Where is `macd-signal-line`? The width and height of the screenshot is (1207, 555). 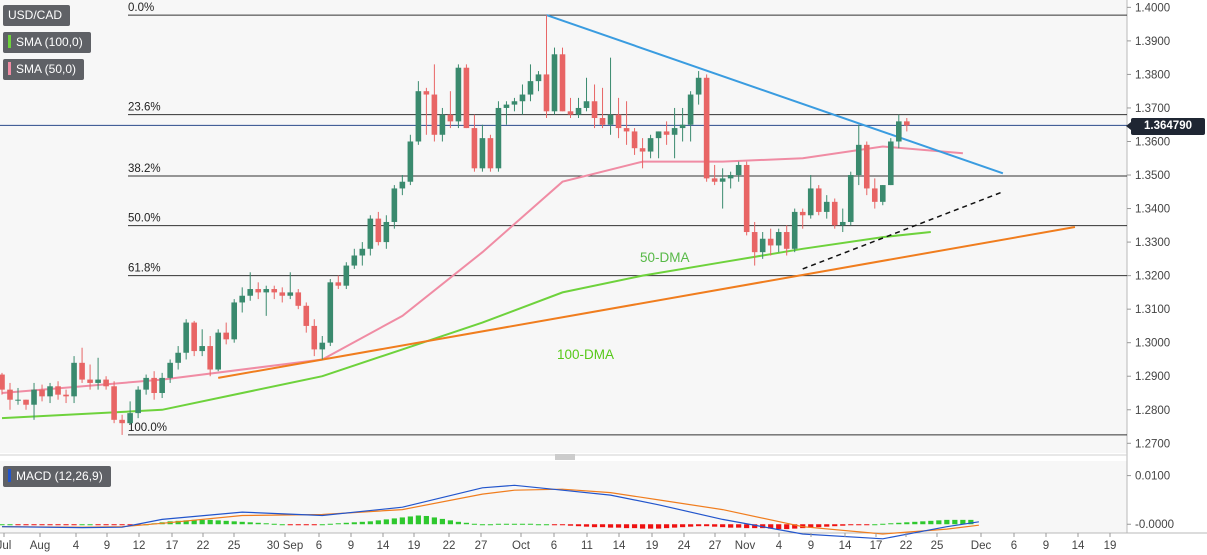
macd-signal-line is located at coordinates (490, 511).